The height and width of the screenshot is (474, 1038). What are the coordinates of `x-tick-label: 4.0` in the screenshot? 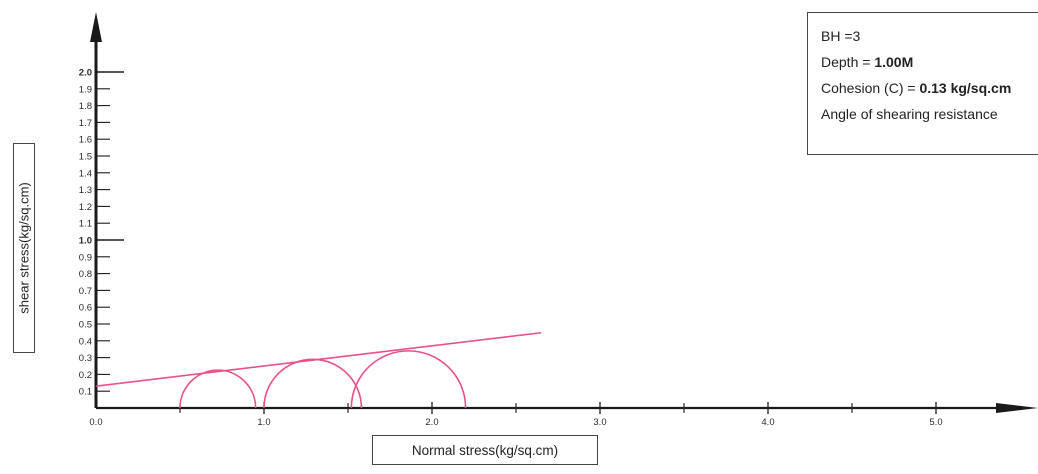 It's located at (767, 422).